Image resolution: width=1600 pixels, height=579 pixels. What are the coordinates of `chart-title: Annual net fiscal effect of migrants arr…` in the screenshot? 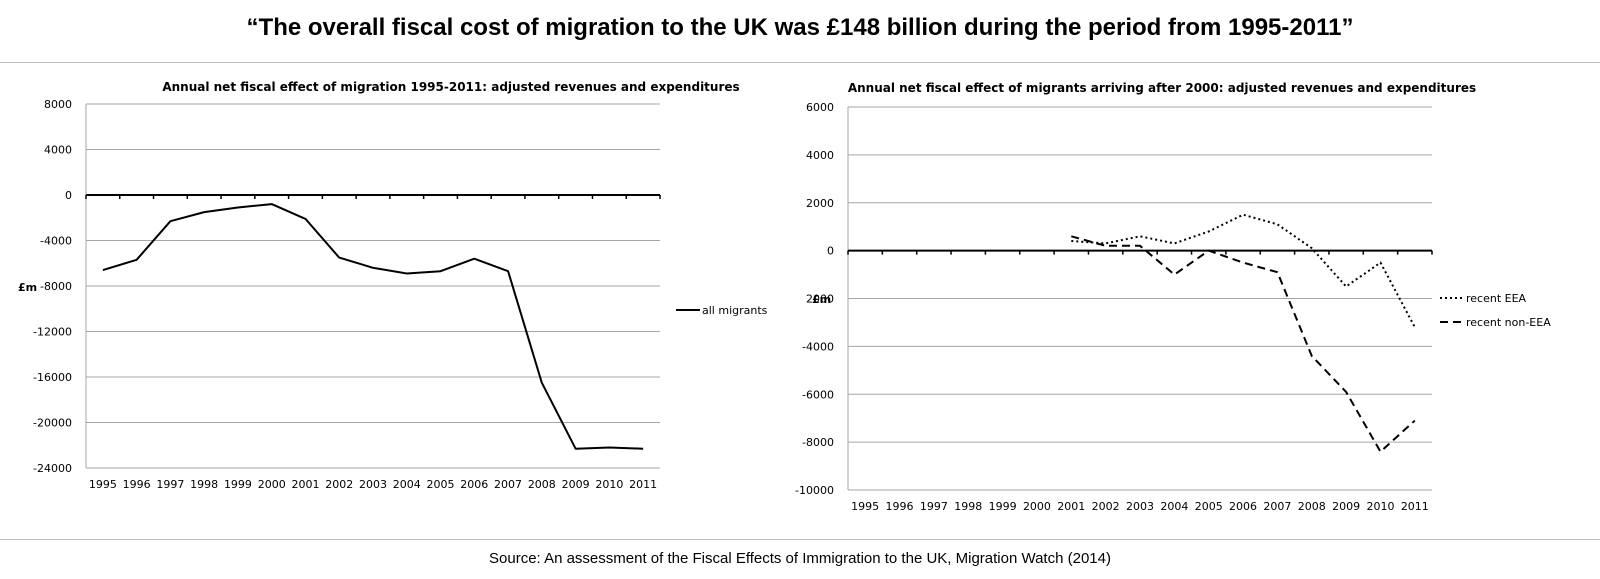 It's located at (1162, 88).